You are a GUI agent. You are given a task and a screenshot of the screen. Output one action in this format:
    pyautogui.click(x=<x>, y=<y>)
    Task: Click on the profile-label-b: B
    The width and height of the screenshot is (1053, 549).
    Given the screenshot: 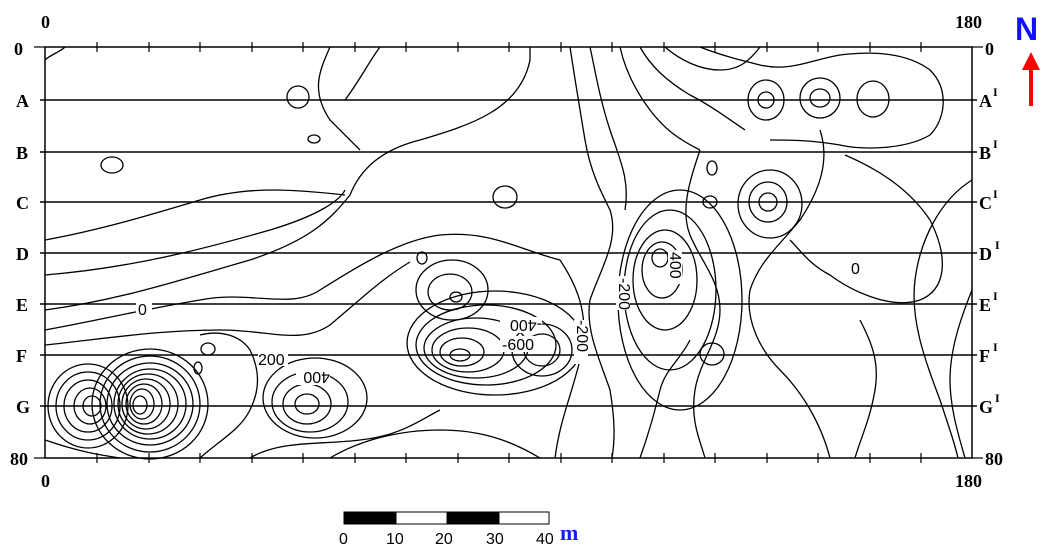 What is the action you would take?
    pyautogui.click(x=22, y=153)
    